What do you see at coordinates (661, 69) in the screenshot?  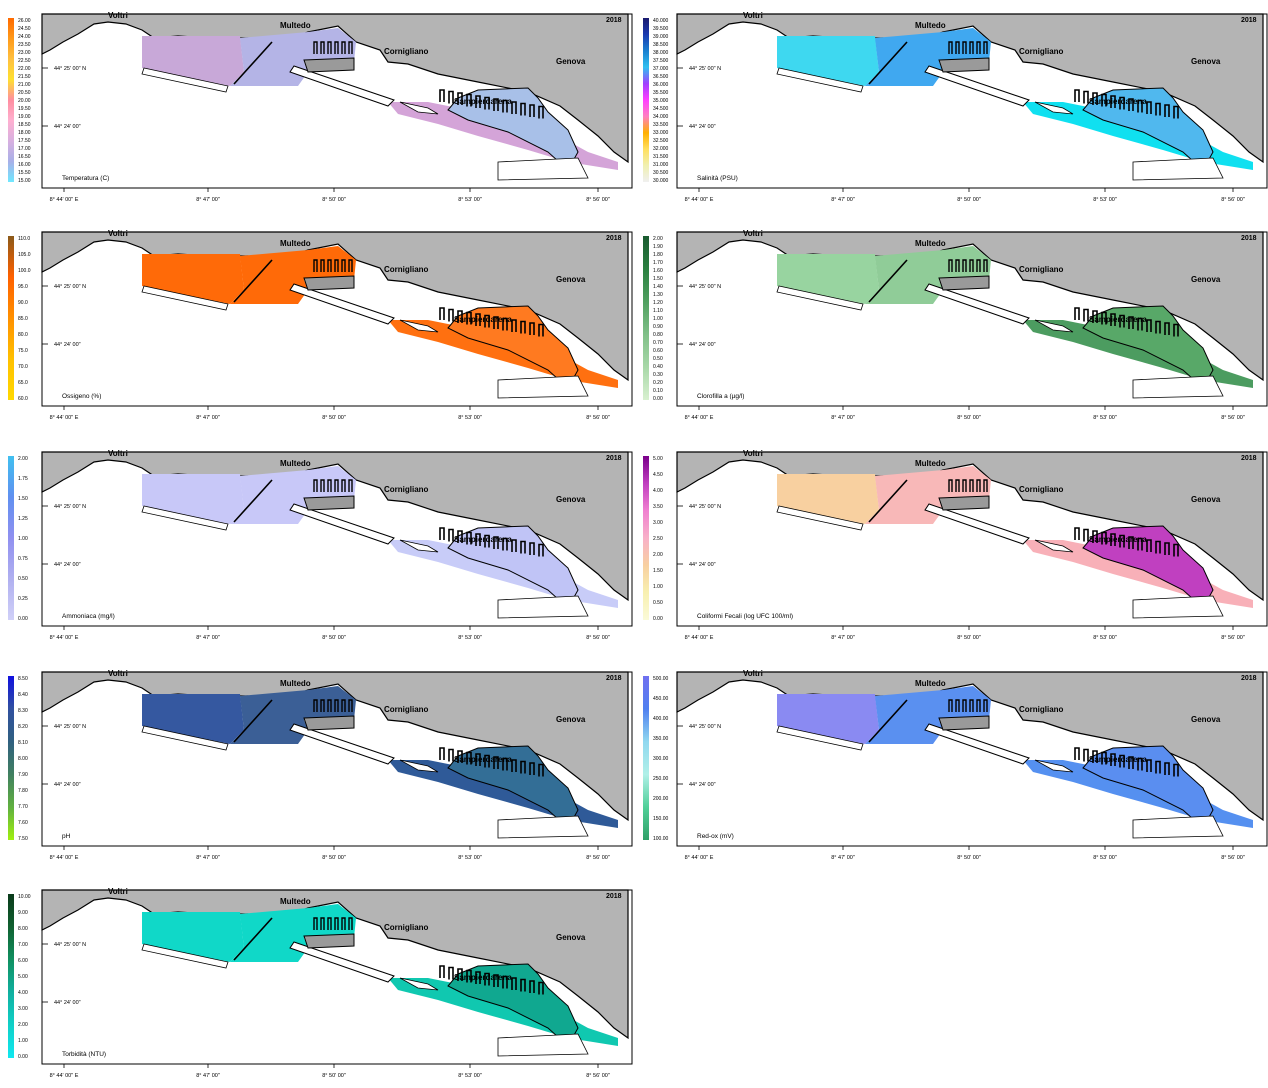 I see `scale-tick-label: 37.000` at bounding box center [661, 69].